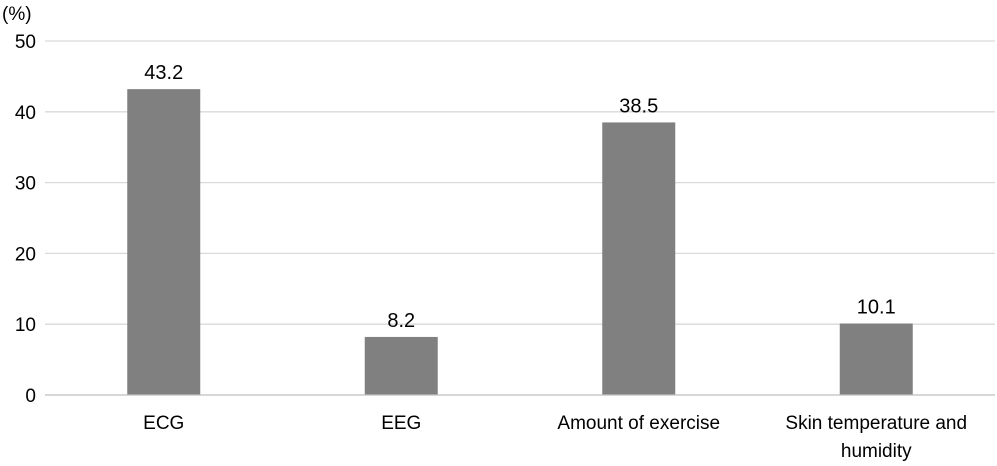 This screenshot has height=466, width=997. I want to click on y-axis-unit-label: (%), so click(17, 14).